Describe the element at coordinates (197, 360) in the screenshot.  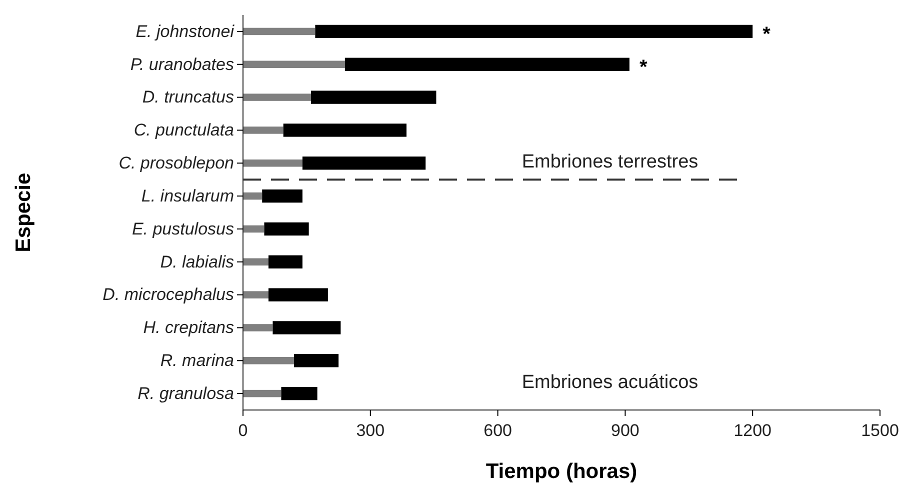
I see `y-tick-label: R. marina` at that location.